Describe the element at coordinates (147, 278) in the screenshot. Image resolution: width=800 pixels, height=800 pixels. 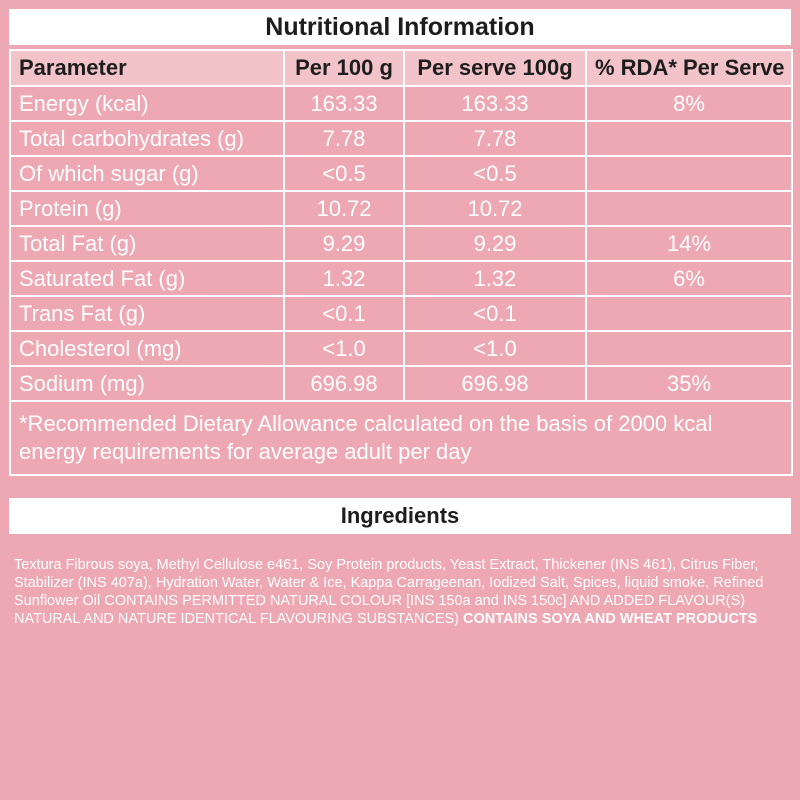
I see `row-parameter: Saturated Fat (g)` at that location.